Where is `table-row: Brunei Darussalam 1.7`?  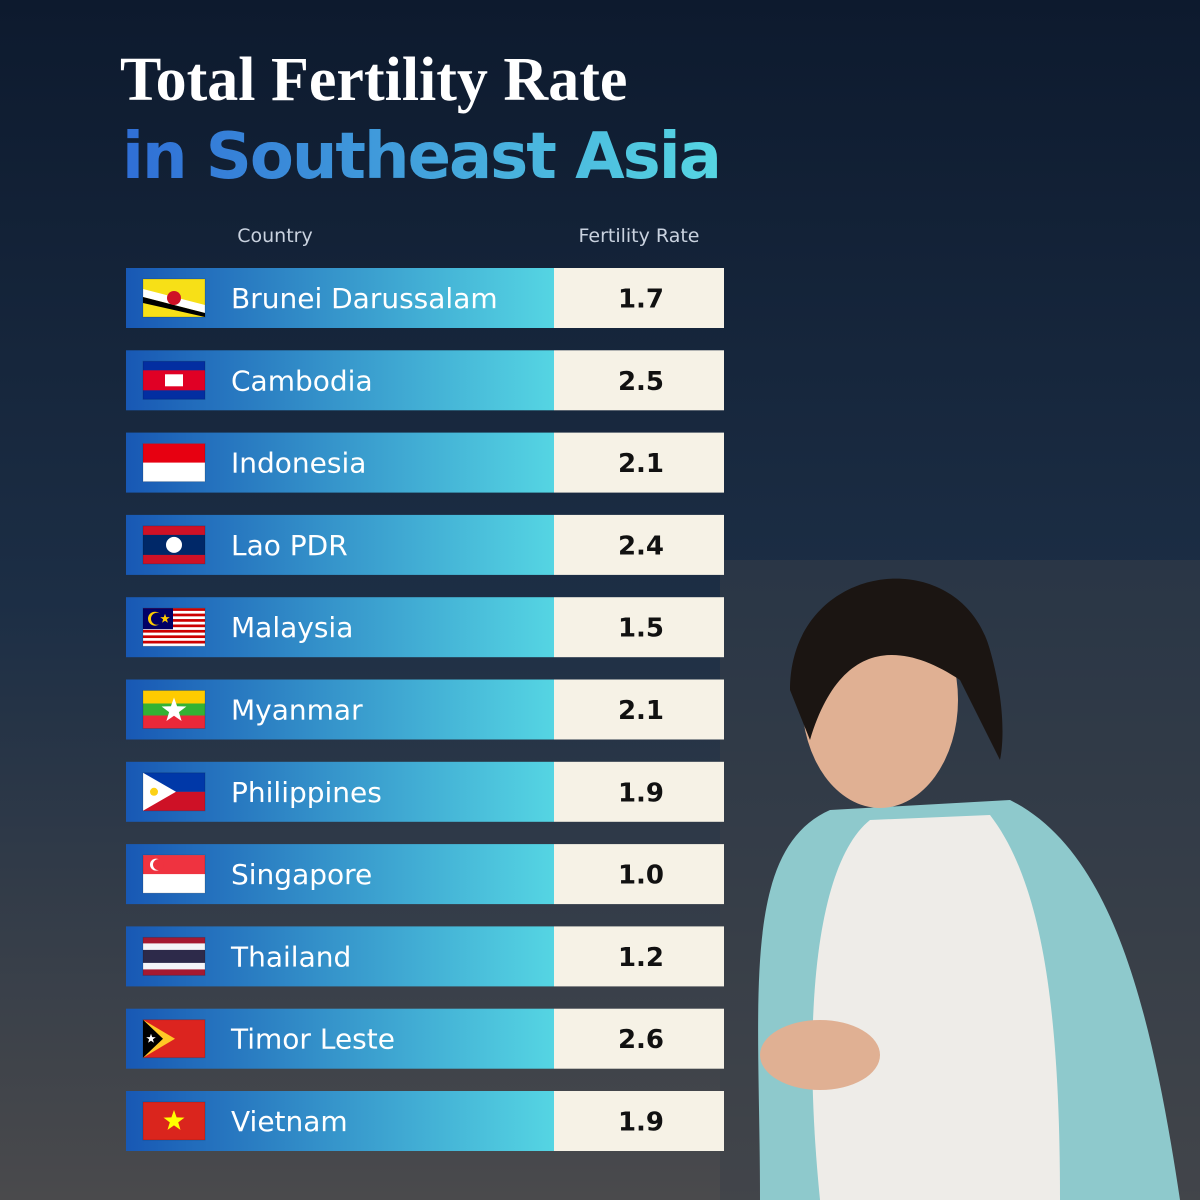
table-row: Brunei Darussalam 1.7 is located at coordinates (425, 298).